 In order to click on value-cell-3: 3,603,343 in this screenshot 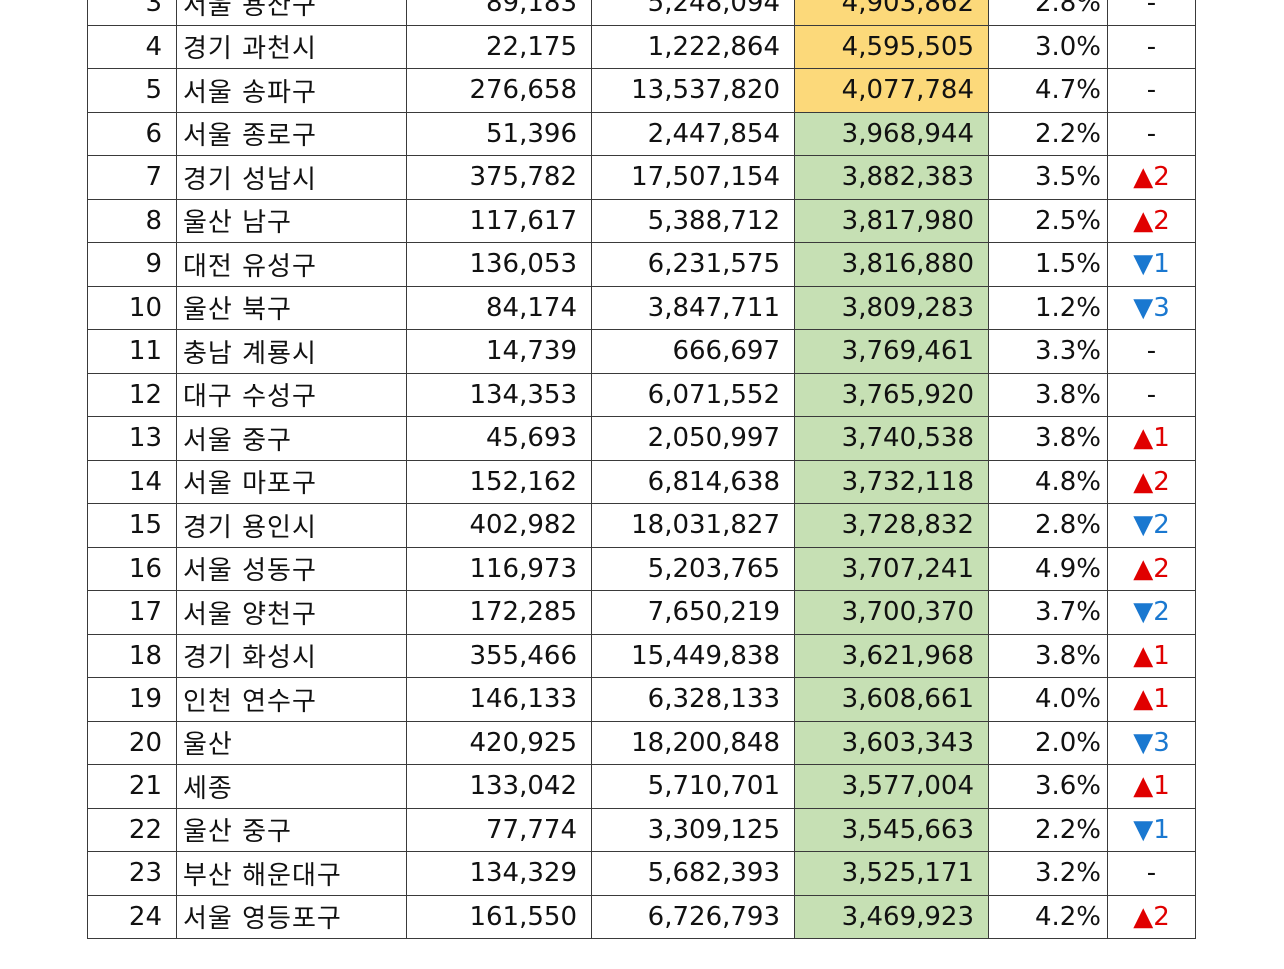, I will do `click(891, 742)`.